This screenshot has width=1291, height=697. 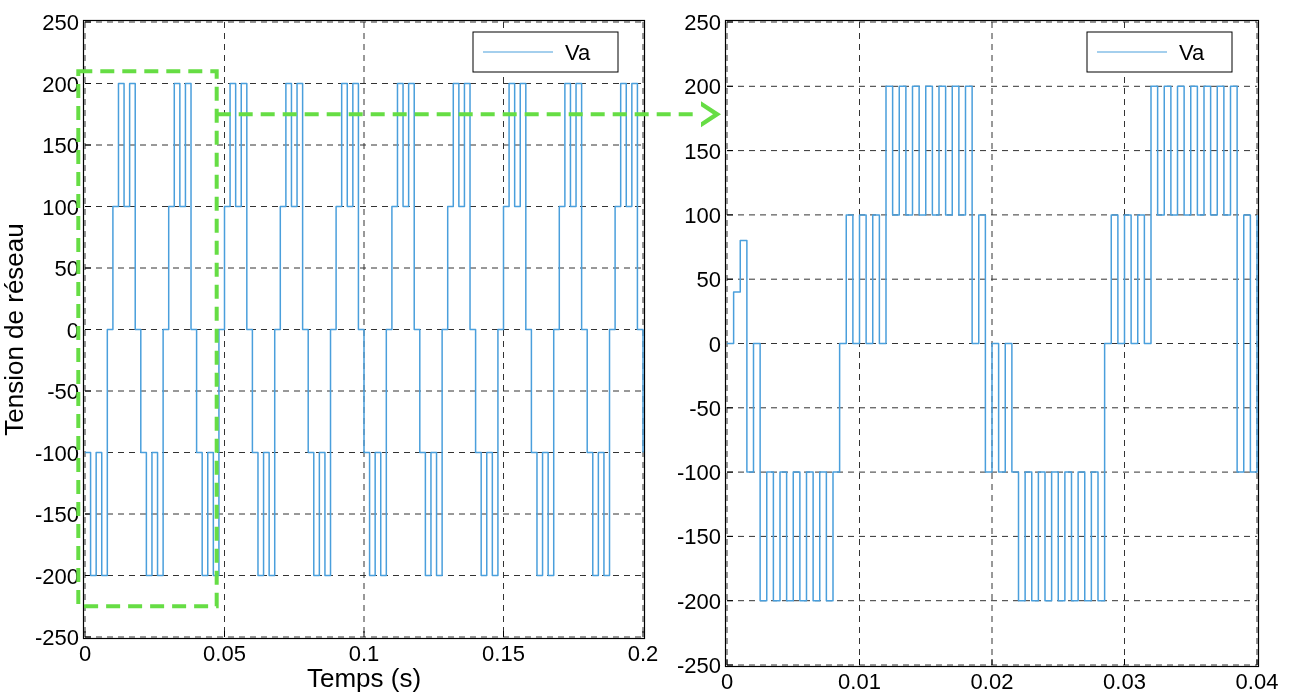 I want to click on x-tick-label: 0.02, so click(x=992, y=681).